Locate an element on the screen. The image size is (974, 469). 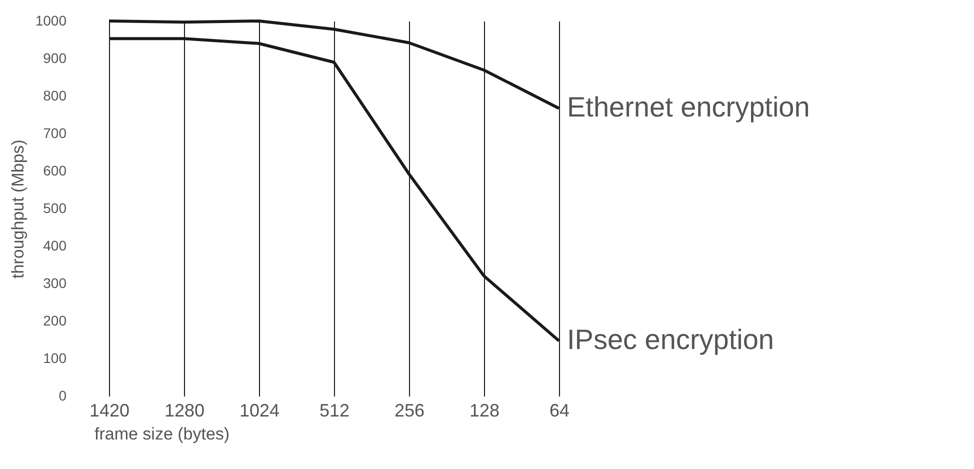
y-tick-label: 700 is located at coordinates (55, 133).